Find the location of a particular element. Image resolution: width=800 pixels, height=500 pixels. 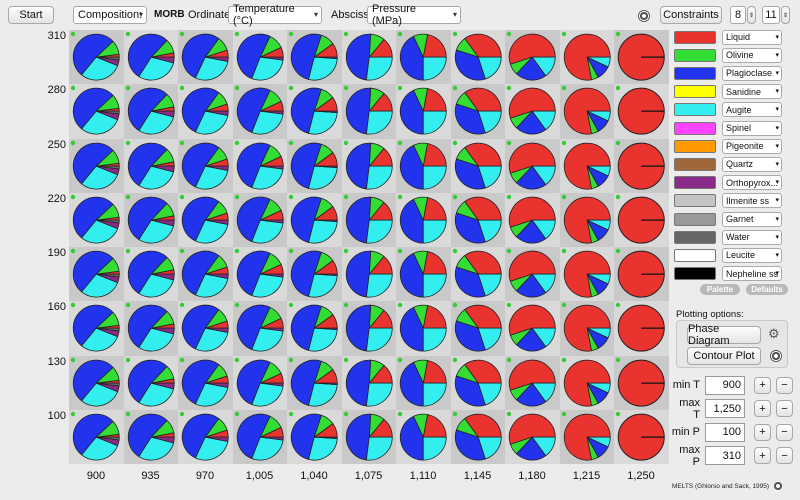

phase-select: Spinel ▾ is located at coordinates (752, 128).